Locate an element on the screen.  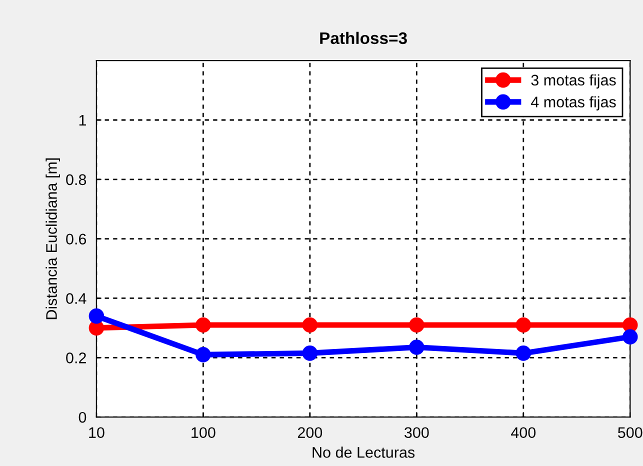
y-tick-label: 0.6 is located at coordinates (76, 239).